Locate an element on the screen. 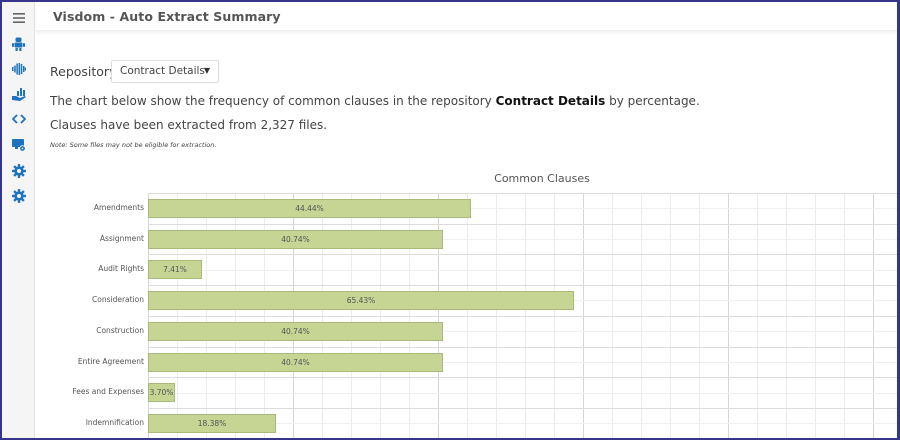 Image resolution: width=900 pixels, height=440 pixels. hand-chart-icon is located at coordinates (18, 94).